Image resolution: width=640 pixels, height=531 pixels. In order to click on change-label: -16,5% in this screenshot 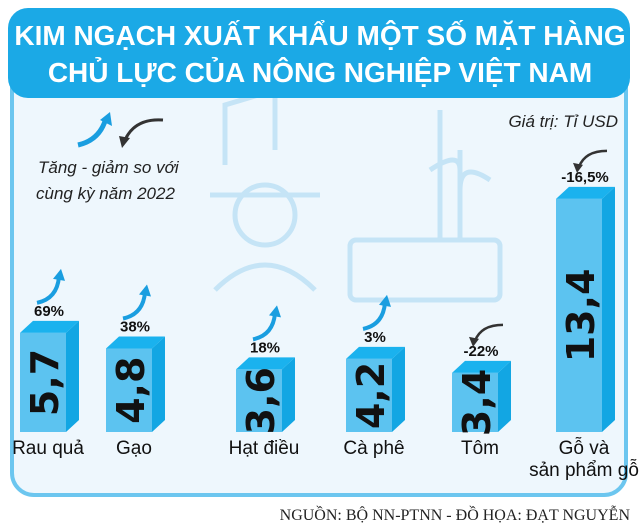, I will do `click(585, 177)`.